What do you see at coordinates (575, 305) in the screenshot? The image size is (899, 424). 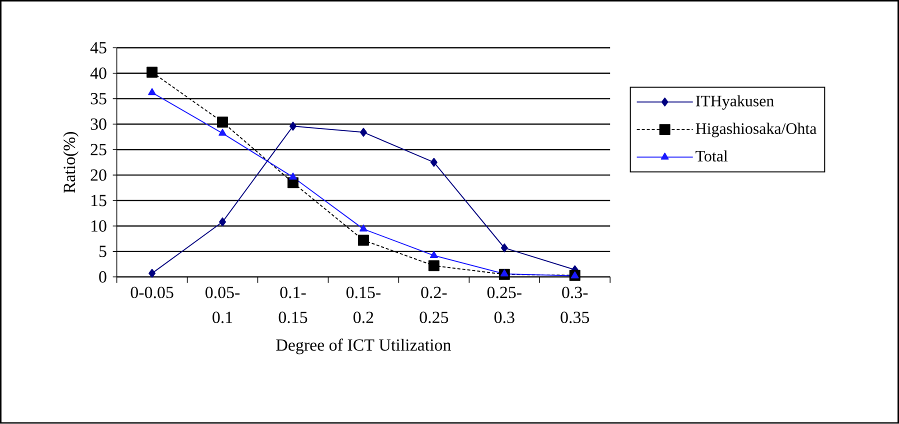 I see `x-tick-label: 0.3-0.35` at bounding box center [575, 305].